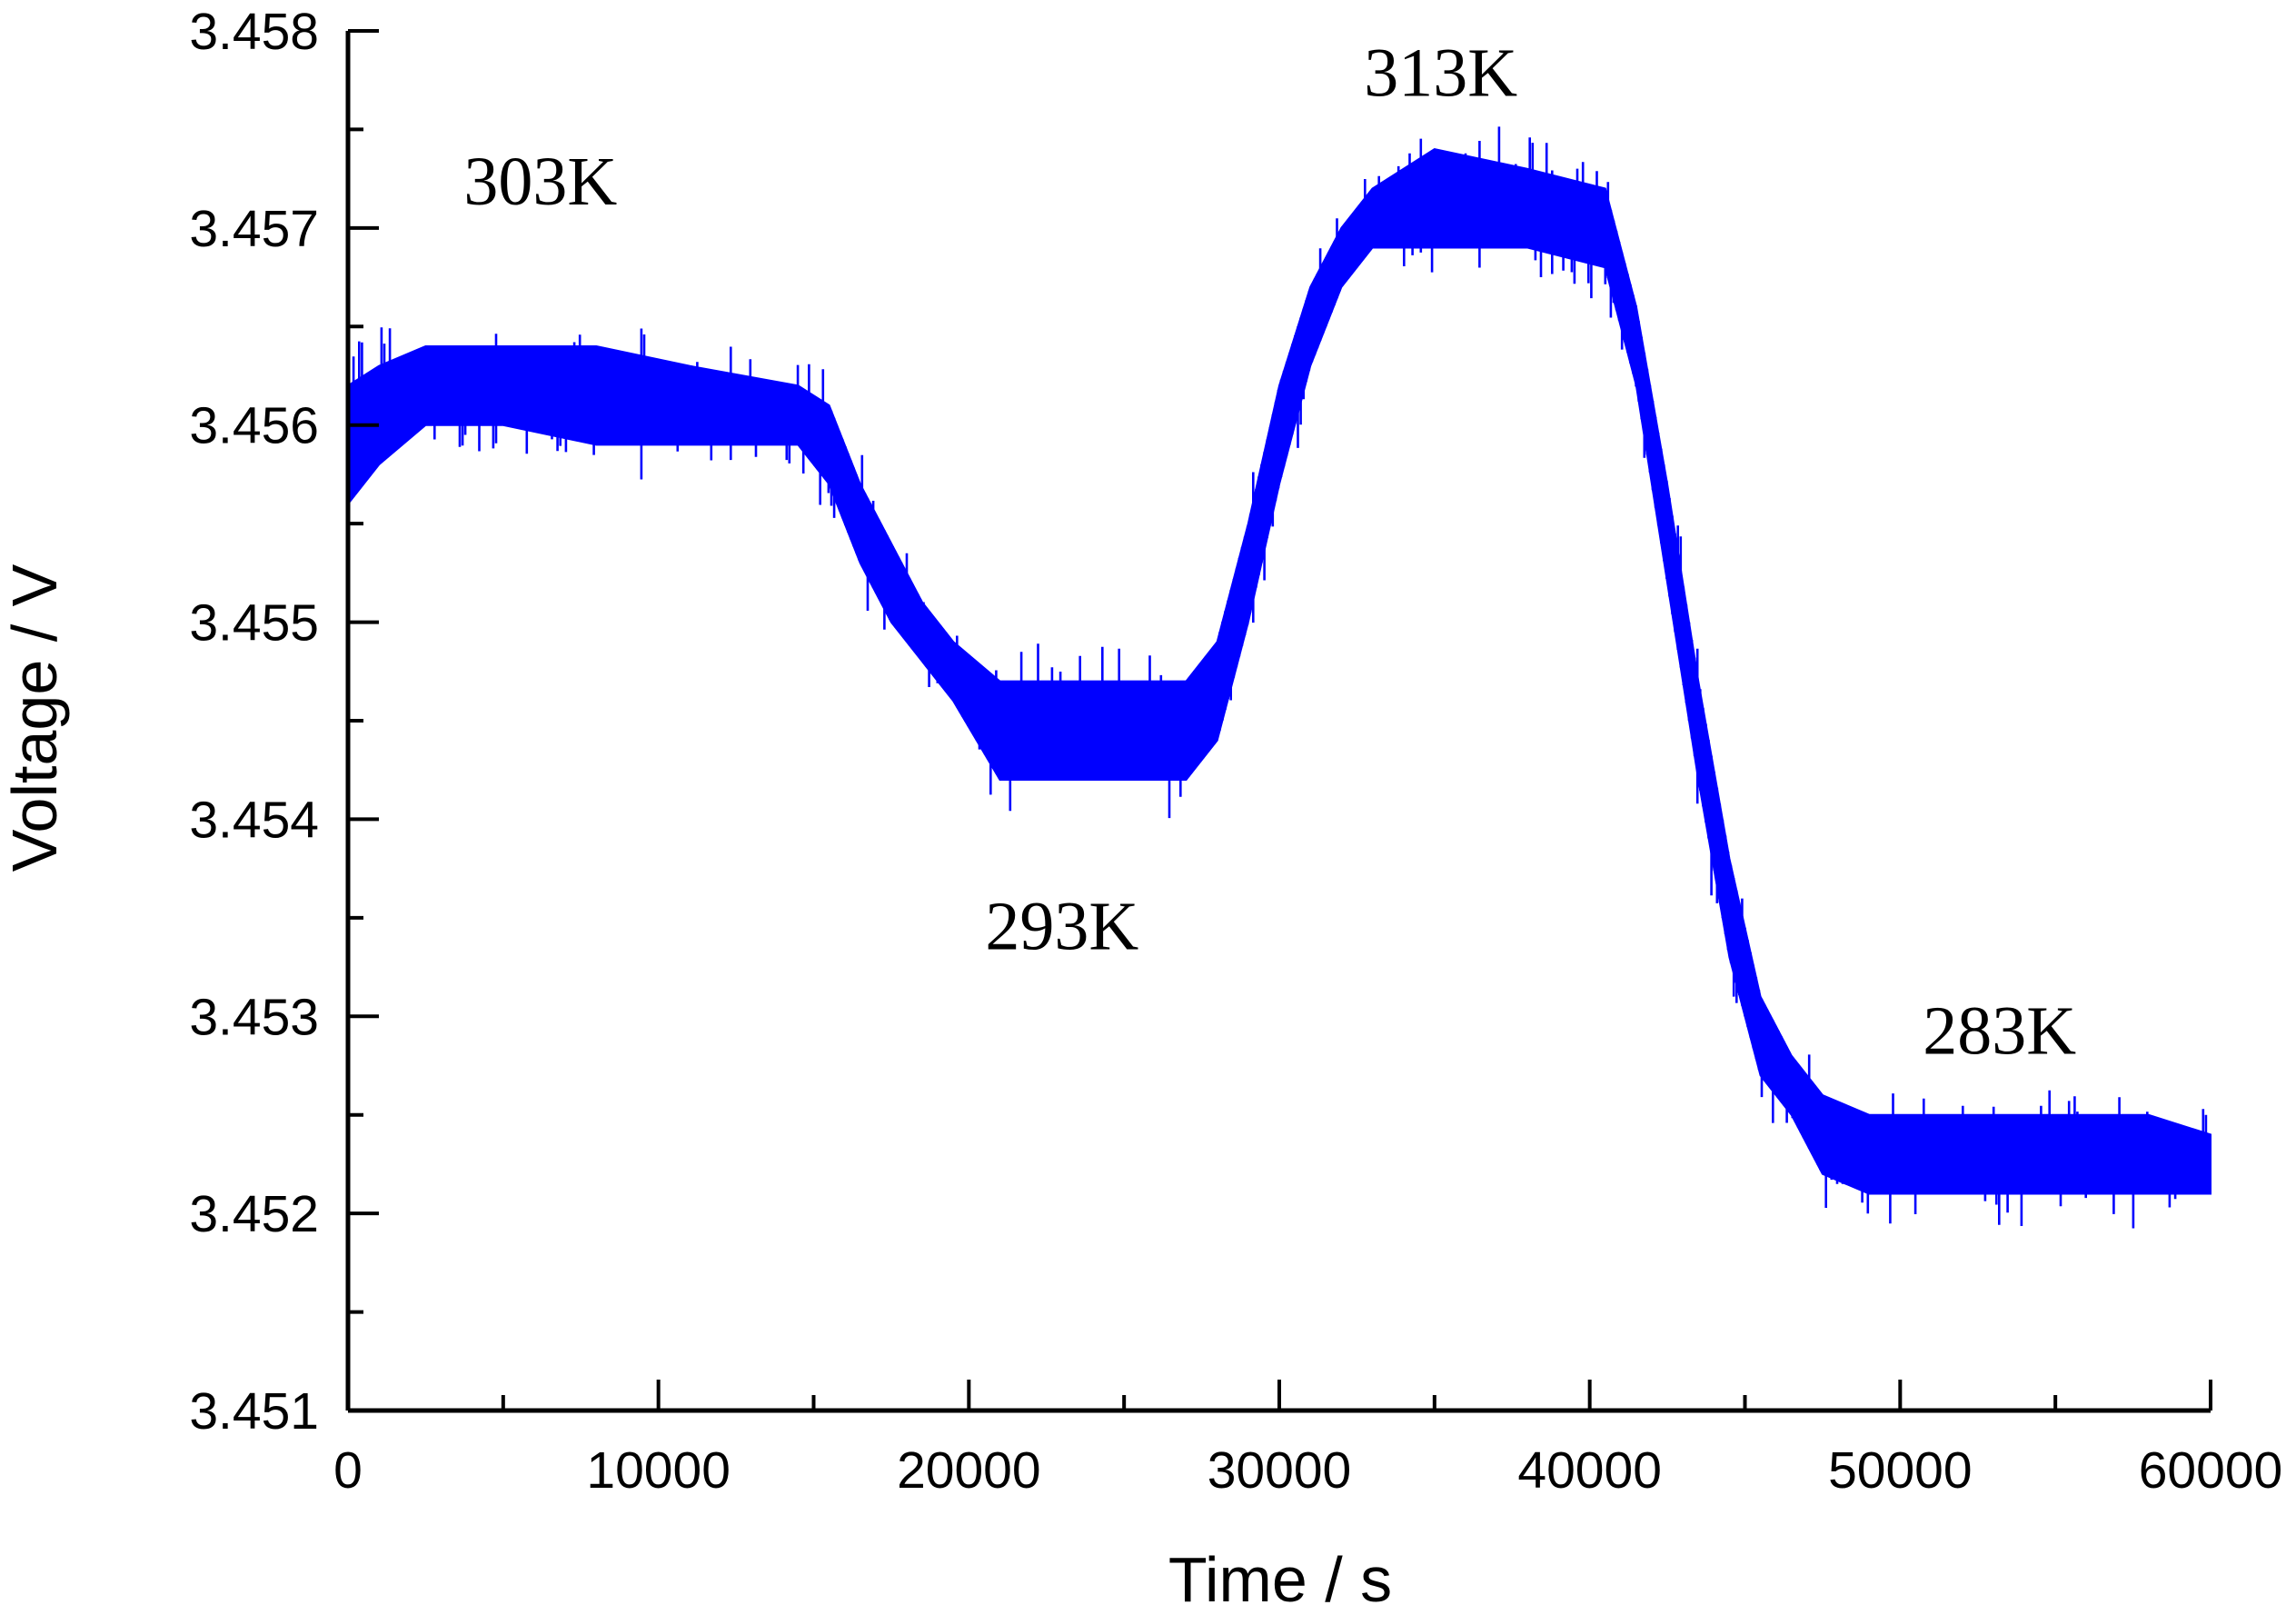 The image size is (2296, 1615). Describe the element at coordinates (1280, 1470) in the screenshot. I see `x-tick-label: 30000` at that location.